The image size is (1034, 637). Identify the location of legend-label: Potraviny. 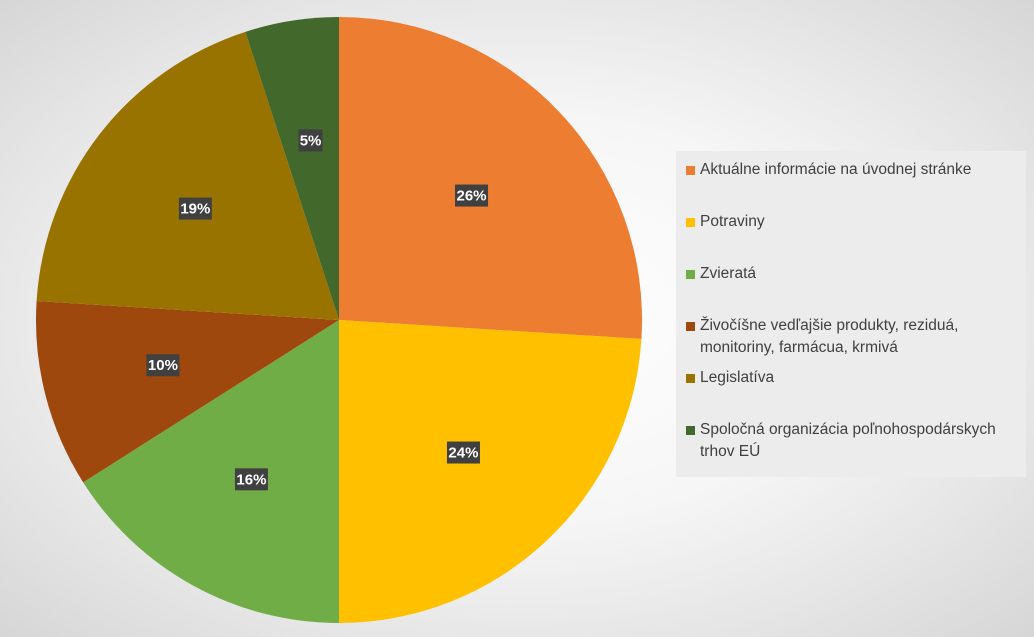
(732, 221).